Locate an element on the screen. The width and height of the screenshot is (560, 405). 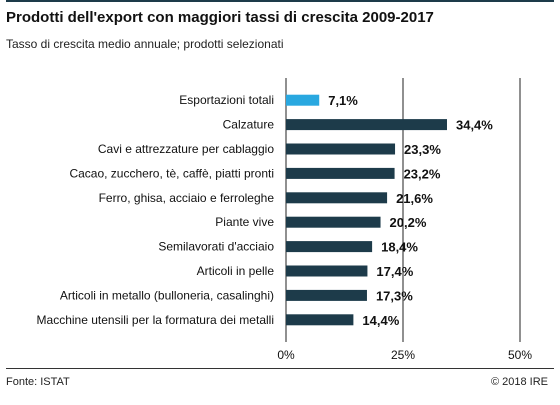
x-tick-label: 50% is located at coordinates (520, 355).